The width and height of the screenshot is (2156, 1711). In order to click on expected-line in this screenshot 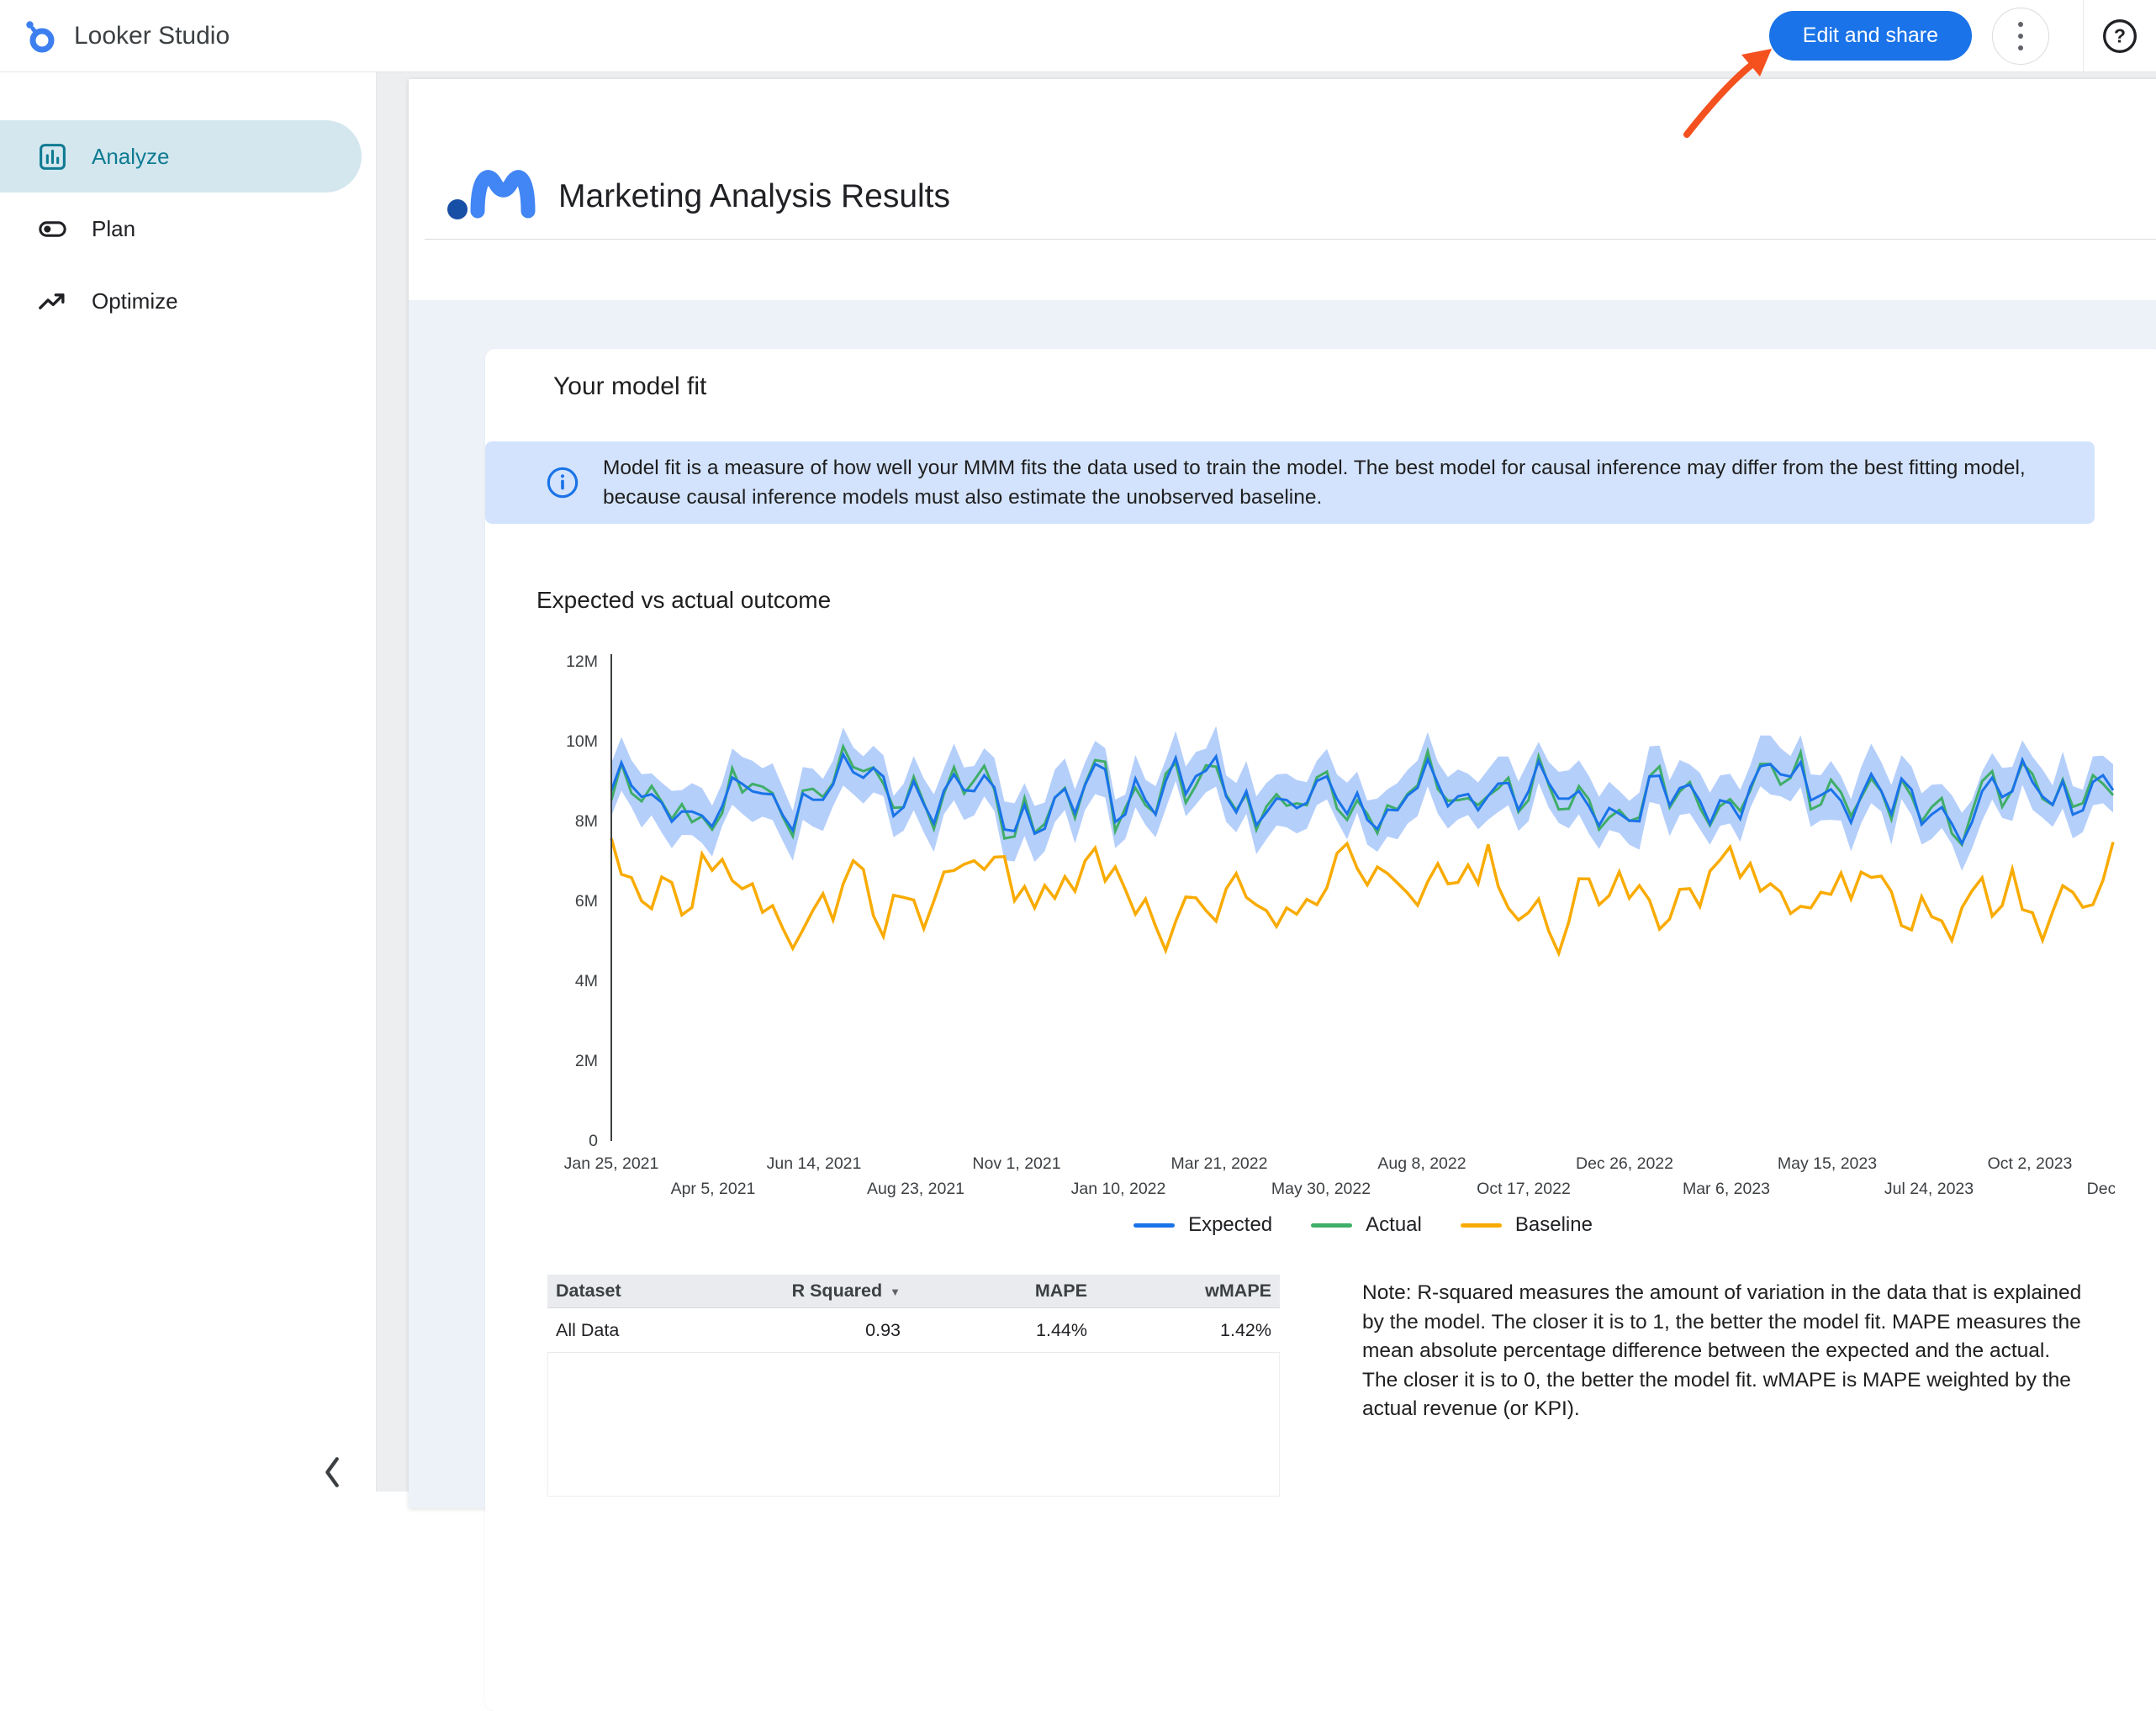, I will do `click(1362, 799)`.